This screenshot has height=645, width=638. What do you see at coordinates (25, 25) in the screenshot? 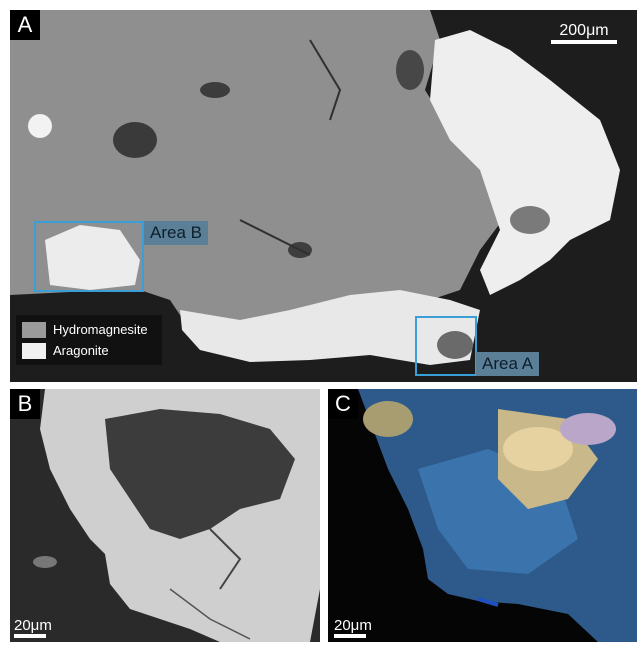
I see `panel-a-label: A` at bounding box center [25, 25].